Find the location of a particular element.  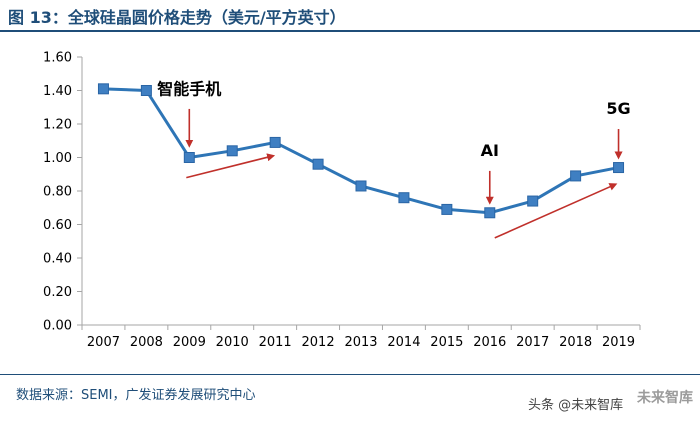

x-tick-label: 2010 is located at coordinates (232, 342).